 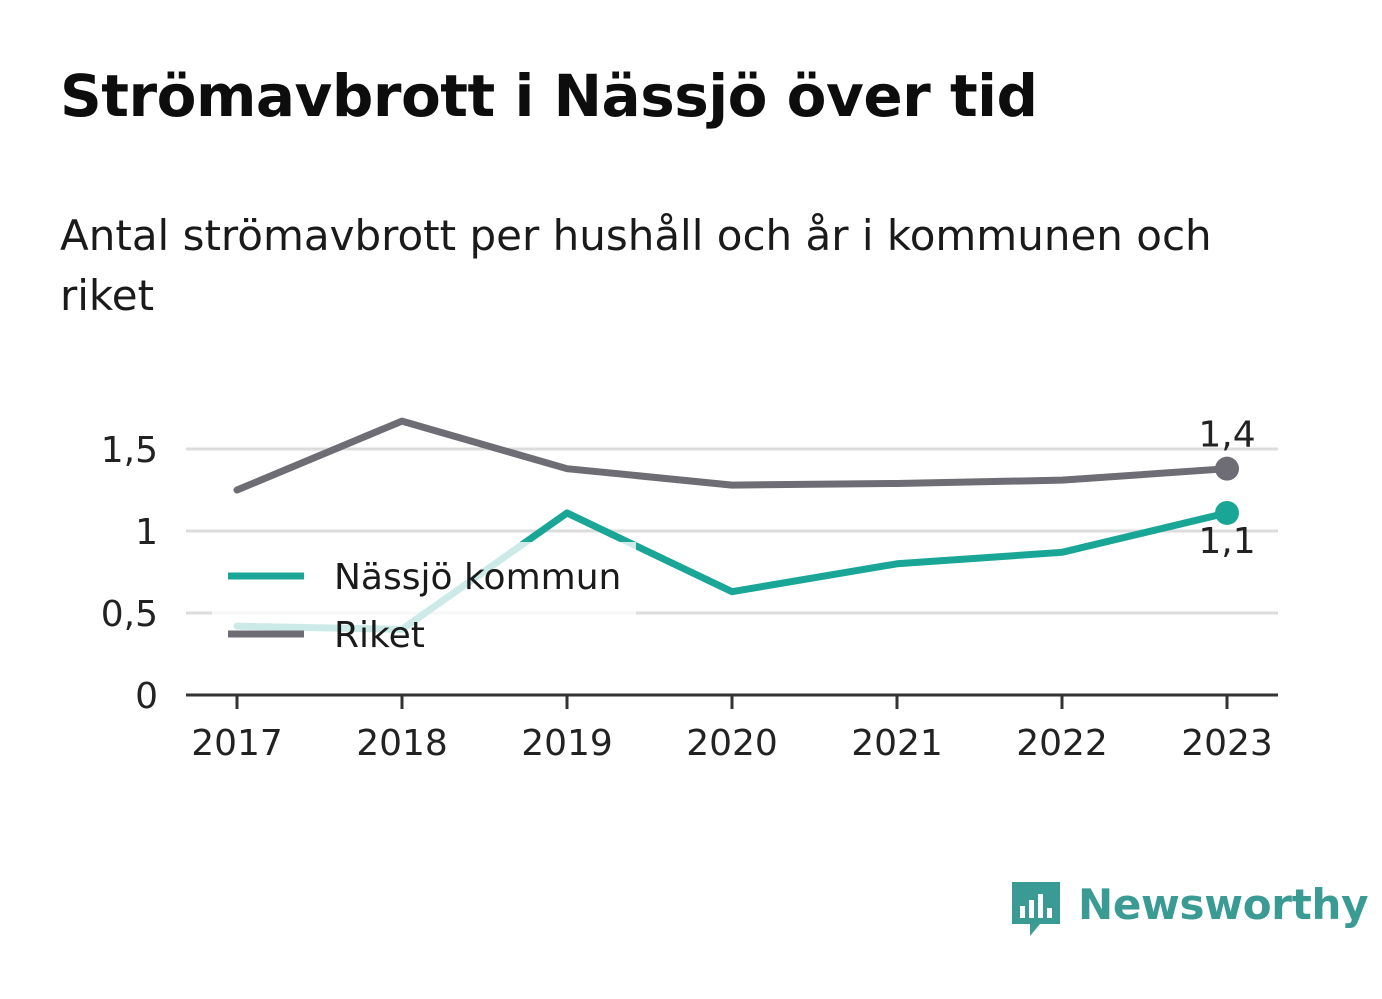 I want to click on x-axis: 2017 2018 2019 2020 2021 2022 2023, so click(x=732, y=728).